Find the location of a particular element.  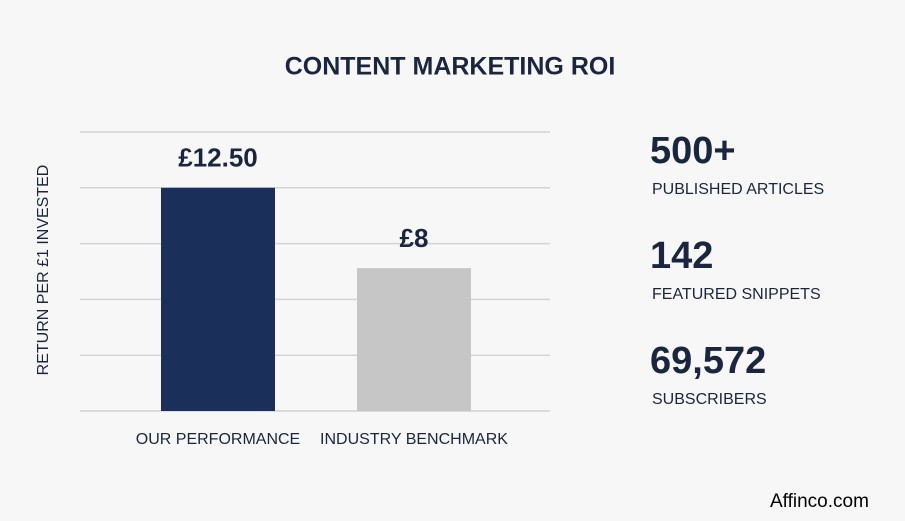

stat-label: PUBLISHED ARTICLES is located at coordinates (738, 189).